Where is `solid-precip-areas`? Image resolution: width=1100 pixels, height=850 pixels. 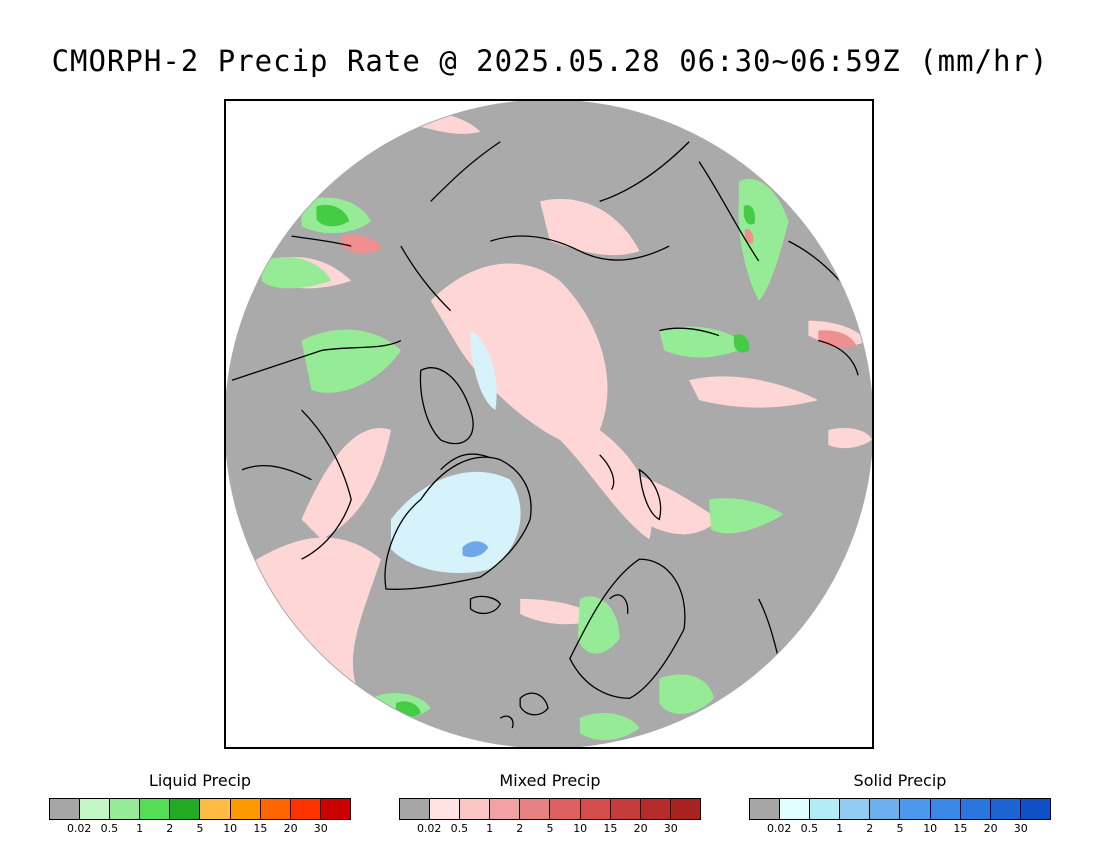 solid-precip-areas is located at coordinates (455, 452).